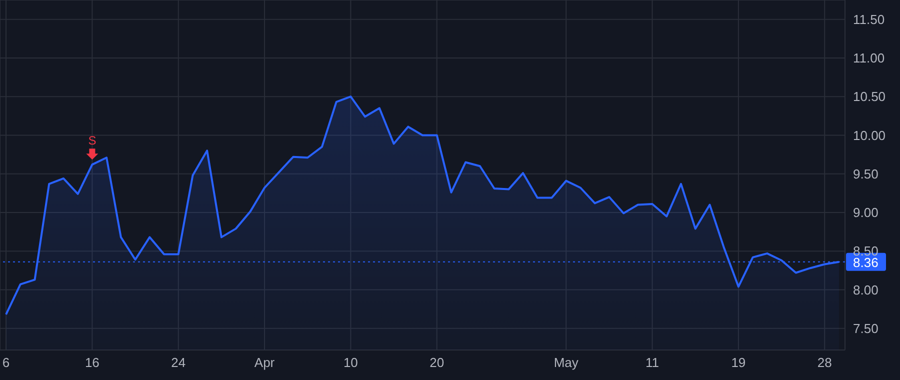 This screenshot has height=380, width=900. Describe the element at coordinates (865, 328) in the screenshot. I see `y-tick-label: 7.50` at that location.